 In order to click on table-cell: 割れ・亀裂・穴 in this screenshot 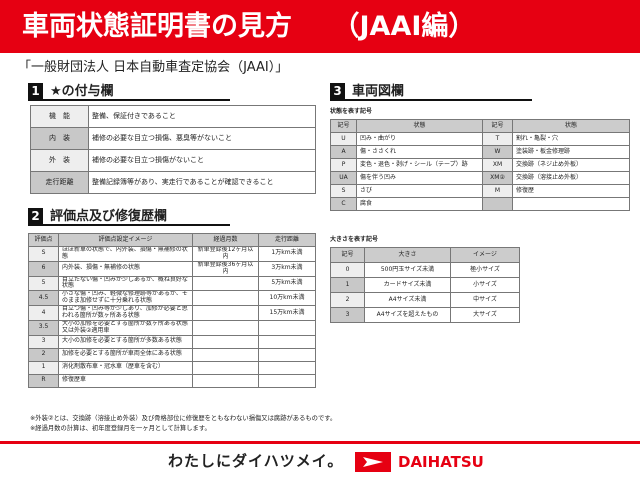, I will do `click(571, 139)`.